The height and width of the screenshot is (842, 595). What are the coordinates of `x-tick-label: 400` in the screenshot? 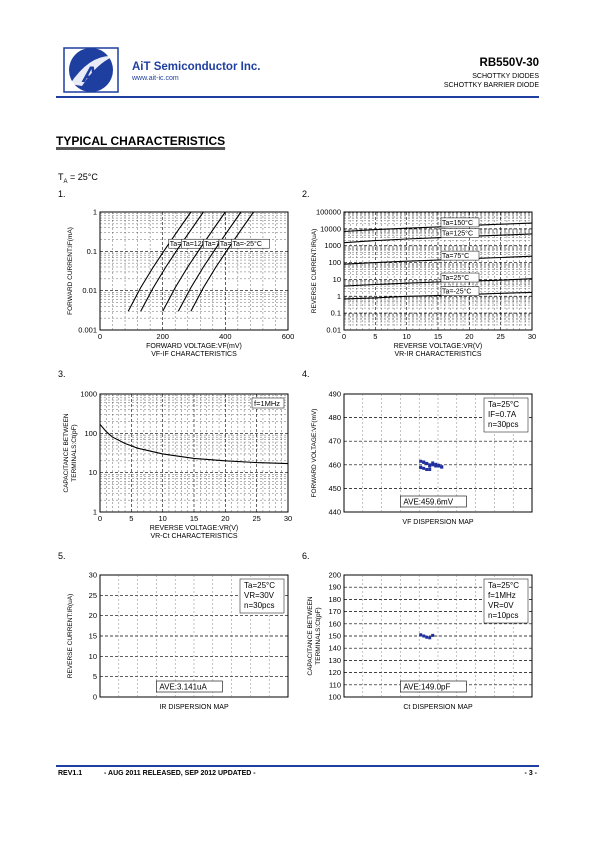 It's located at (225, 336).